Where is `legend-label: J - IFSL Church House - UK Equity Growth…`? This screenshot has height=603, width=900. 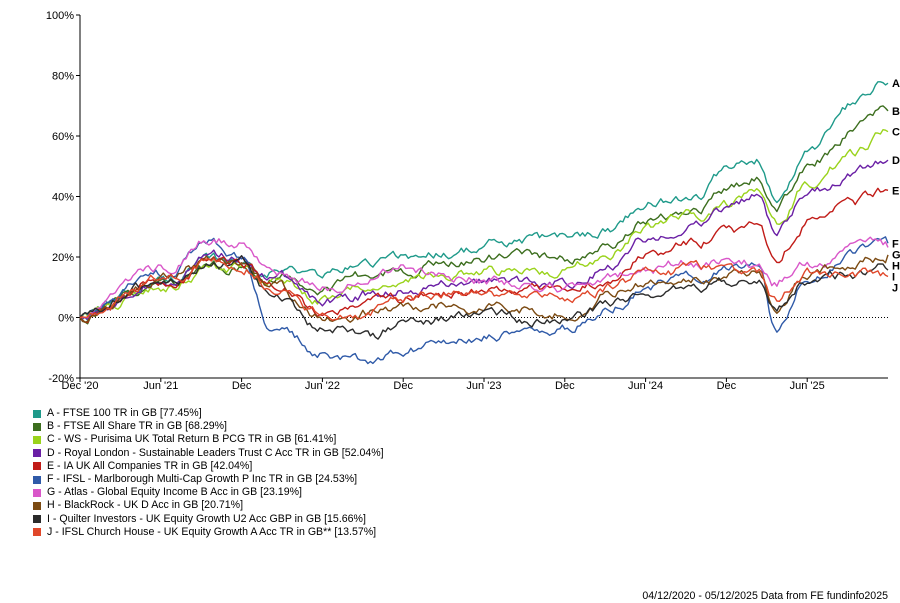 legend-label: J - IFSL Church House - UK Equity Growth… is located at coordinates (212, 531).